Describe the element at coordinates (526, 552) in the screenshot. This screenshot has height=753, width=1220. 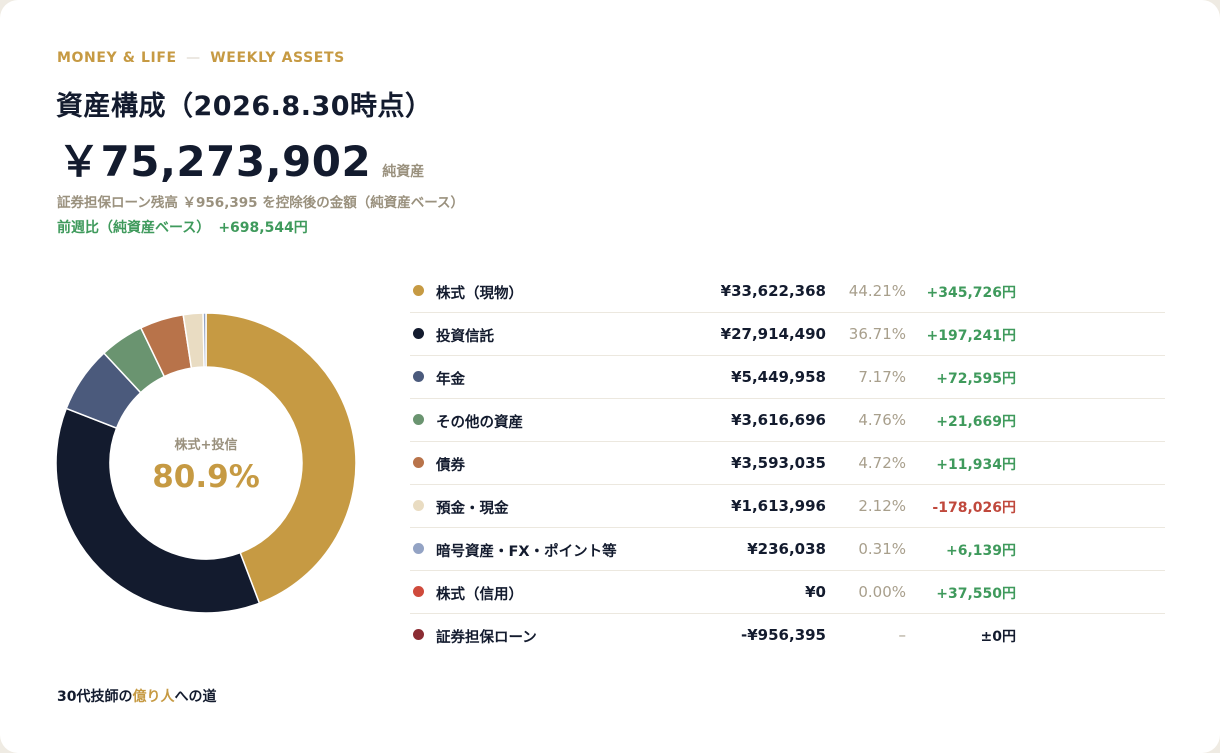
I see `asset-name: 暗号資産・FX・ポイント等` at that location.